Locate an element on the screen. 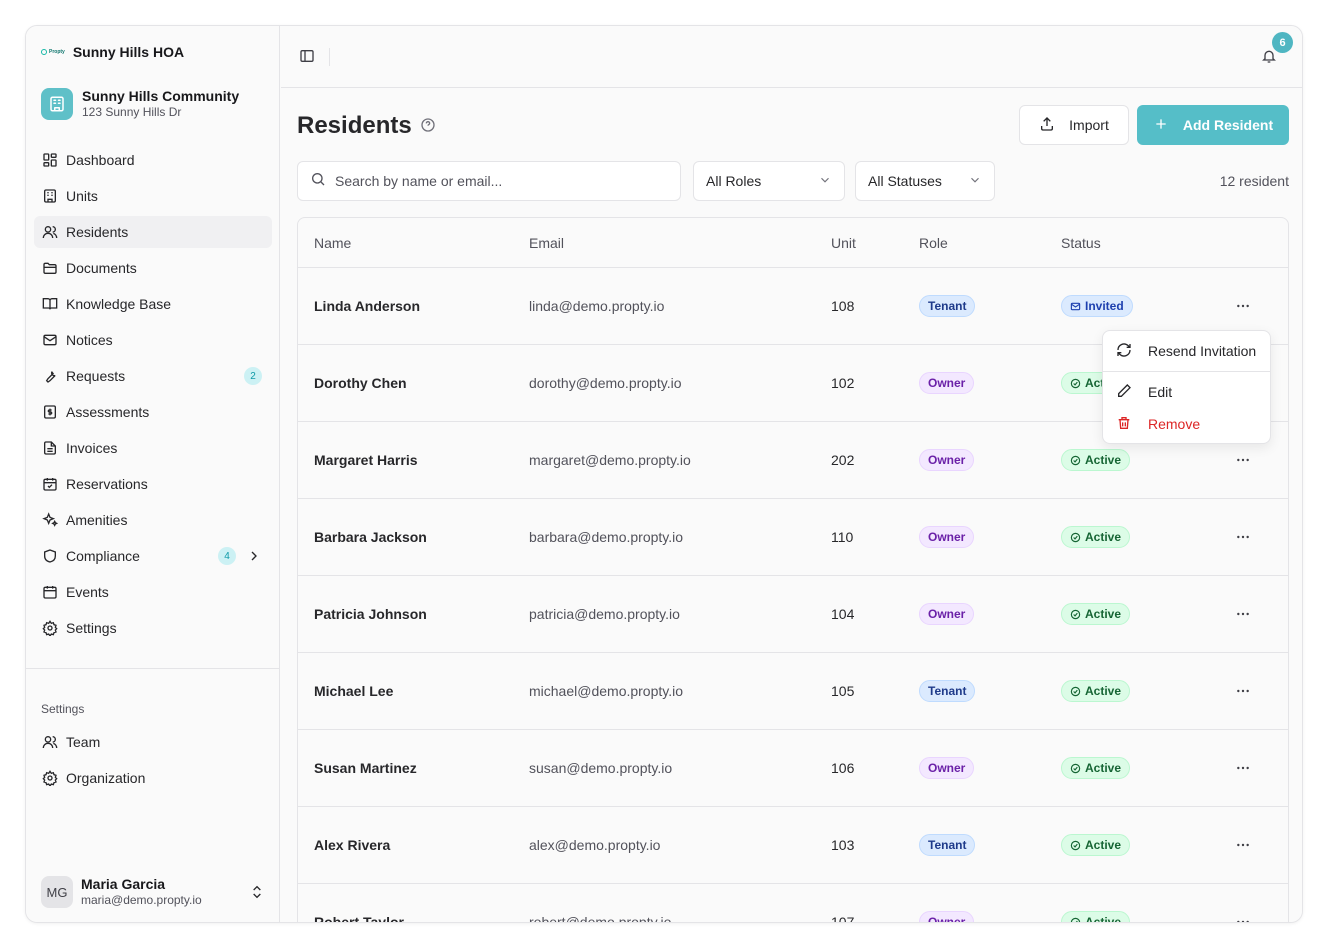 Image resolution: width=1328 pixels, height=948 pixels. resident-unit: 107 is located at coordinates (843, 918).